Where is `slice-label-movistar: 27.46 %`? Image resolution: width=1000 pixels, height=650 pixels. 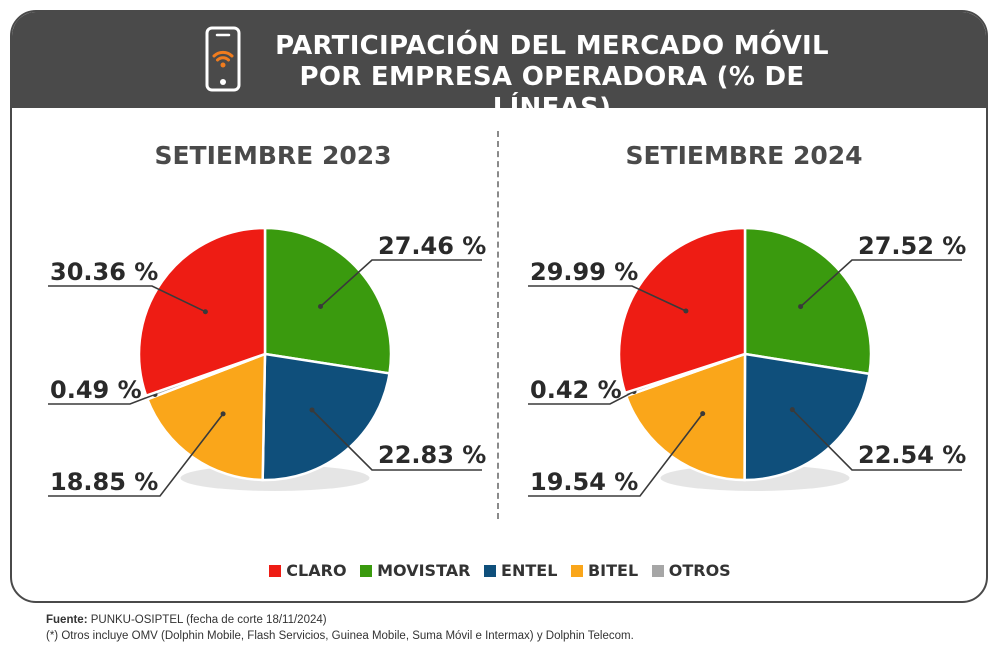 slice-label-movistar: 27.46 % is located at coordinates (432, 246).